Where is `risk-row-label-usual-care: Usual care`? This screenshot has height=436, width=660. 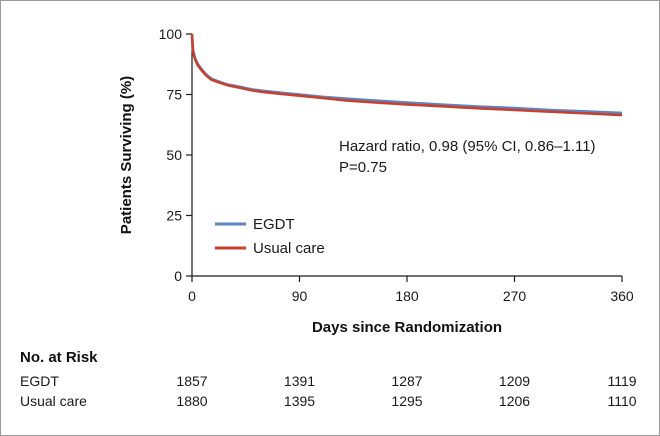
risk-row-label-usual-care: Usual care is located at coordinates (53, 401).